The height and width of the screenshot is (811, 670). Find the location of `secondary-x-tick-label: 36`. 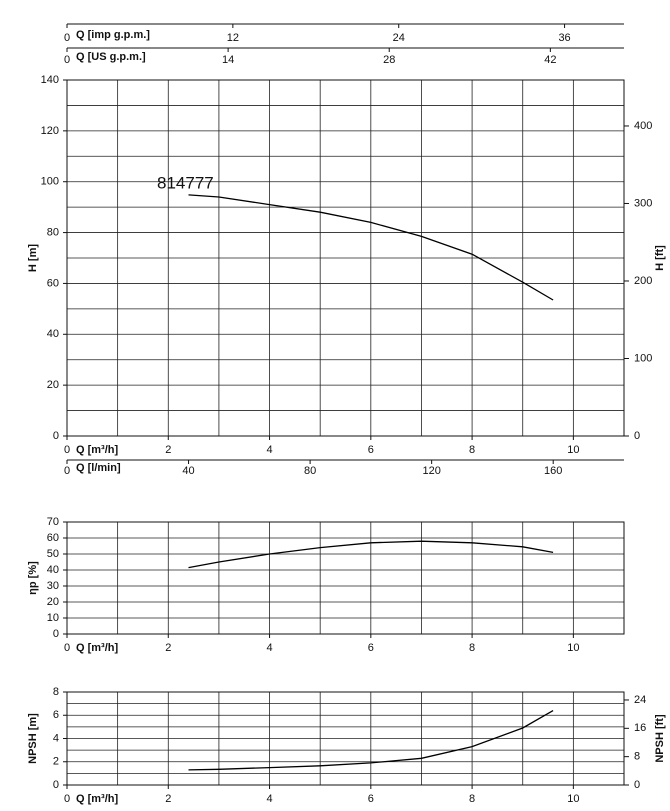

secondary-x-tick-label: 36 is located at coordinates (564, 38).